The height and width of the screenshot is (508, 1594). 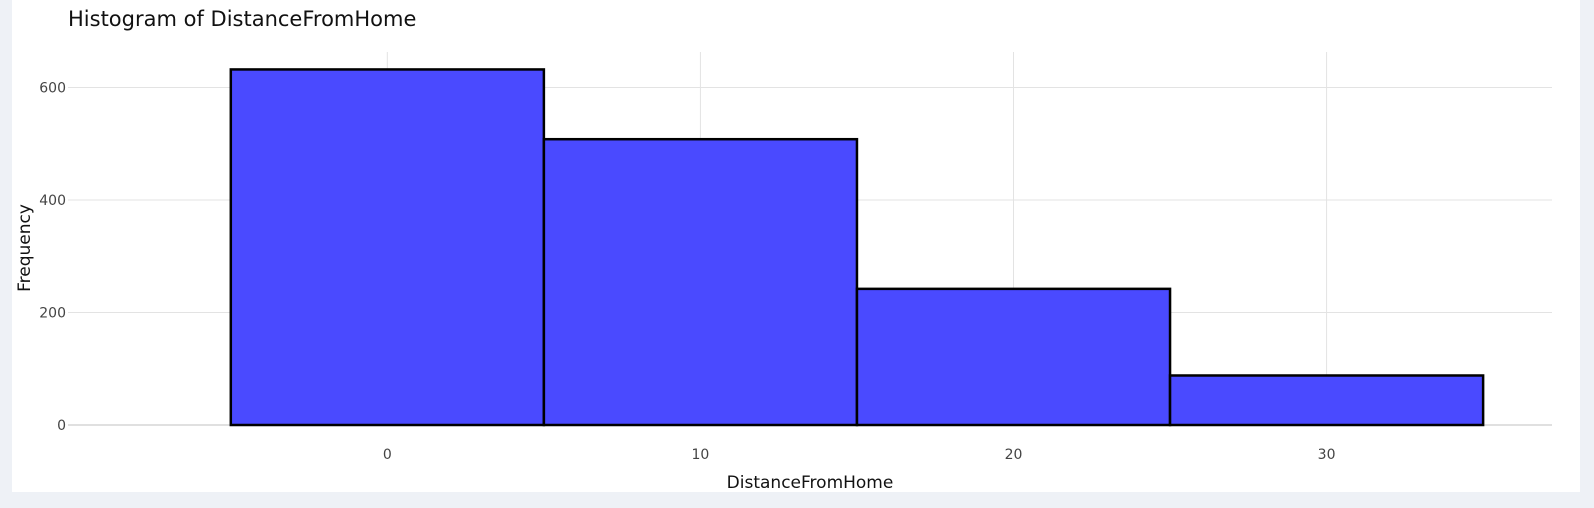 I want to click on y-tick-label: 600, so click(x=52, y=88).